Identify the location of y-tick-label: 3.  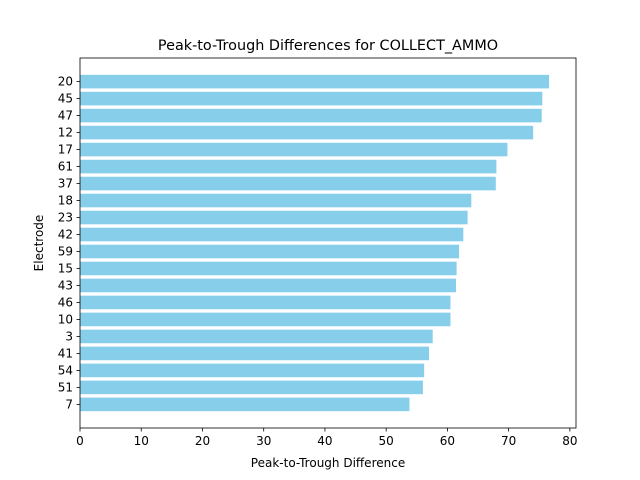
(69, 336).